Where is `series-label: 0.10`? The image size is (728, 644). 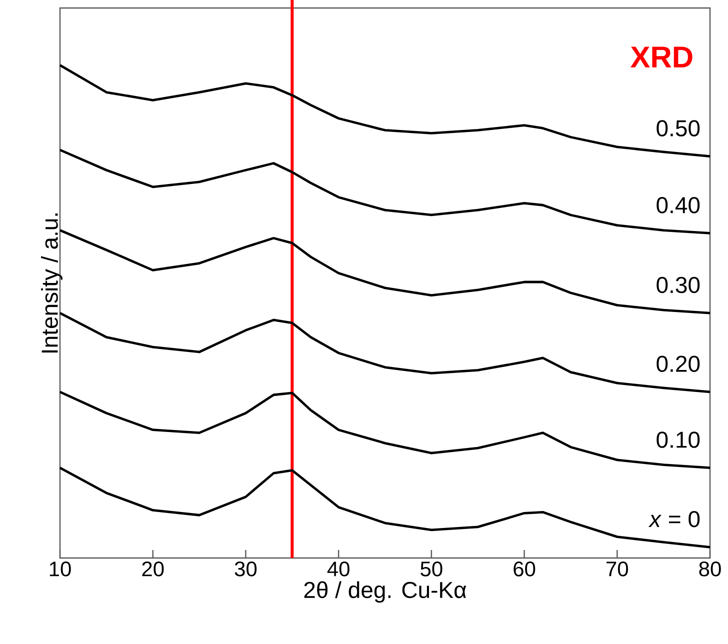
series-label: 0.10 is located at coordinates (678, 440).